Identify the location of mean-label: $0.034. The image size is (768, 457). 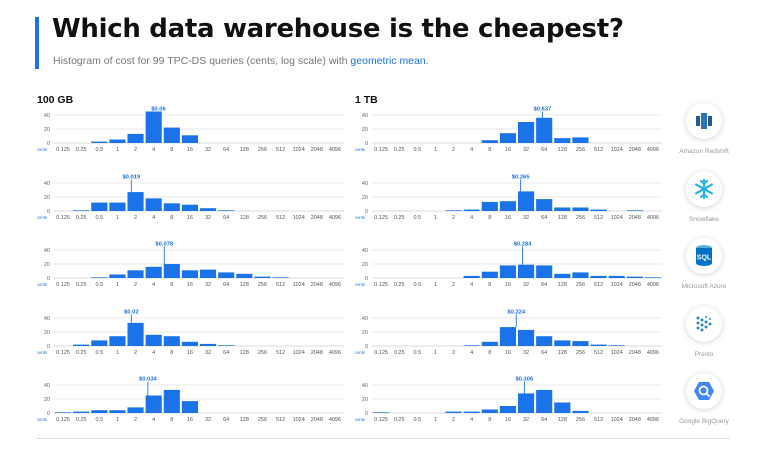
(148, 380).